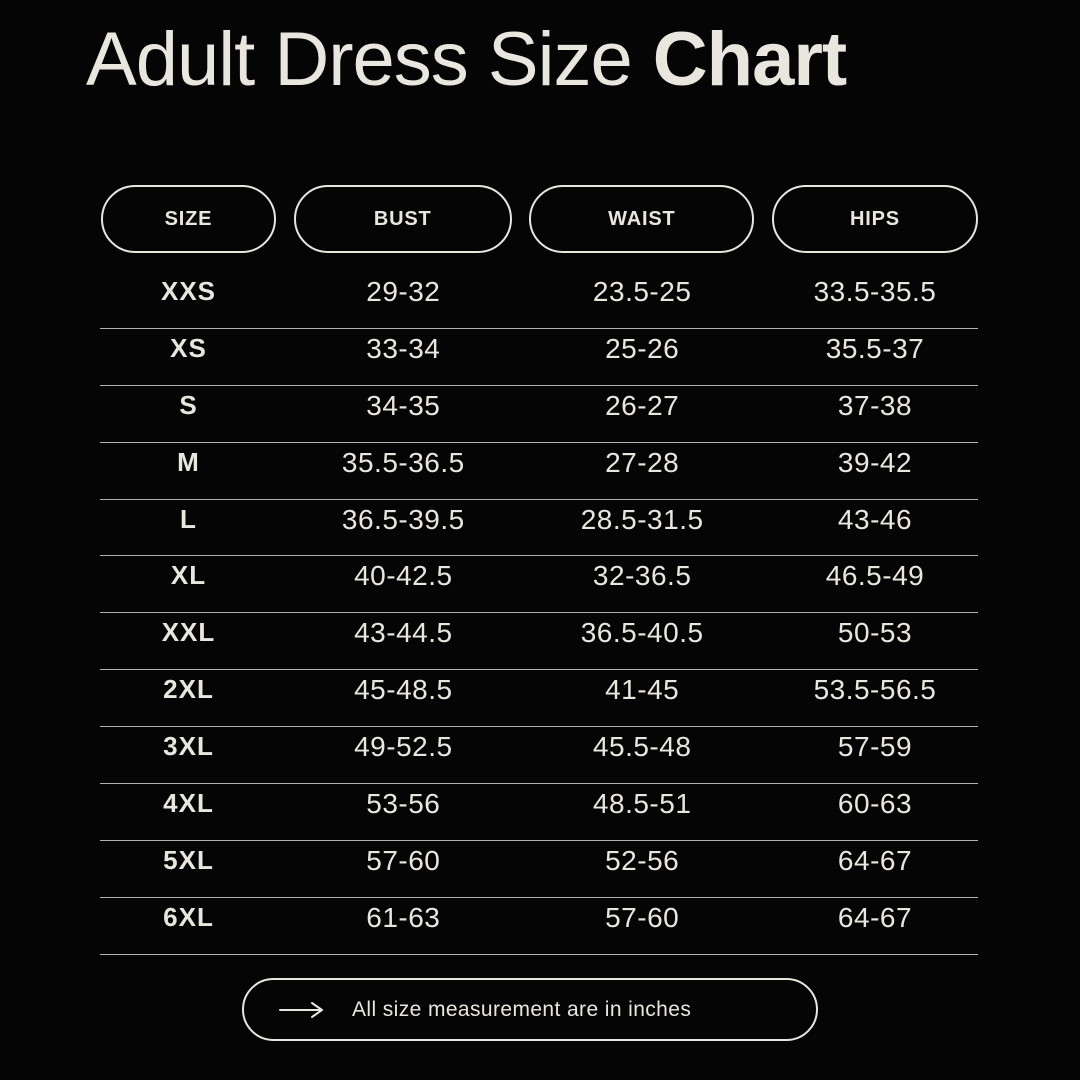 This screenshot has width=1080, height=1080. What do you see at coordinates (188, 461) in the screenshot?
I see `size-label: M` at bounding box center [188, 461].